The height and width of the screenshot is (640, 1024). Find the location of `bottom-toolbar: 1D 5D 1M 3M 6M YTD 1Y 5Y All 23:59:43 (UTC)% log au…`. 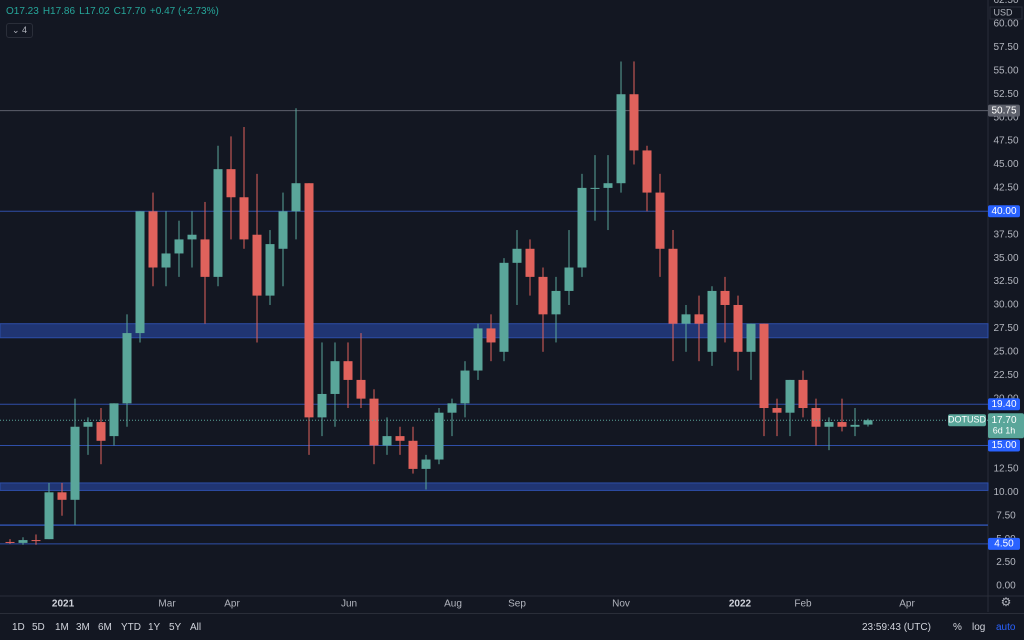

bottom-toolbar: 1D 5D 1M 3M 6M YTD 1Y 5Y All 23:59:43 (UTC)% log au… is located at coordinates (512, 626).